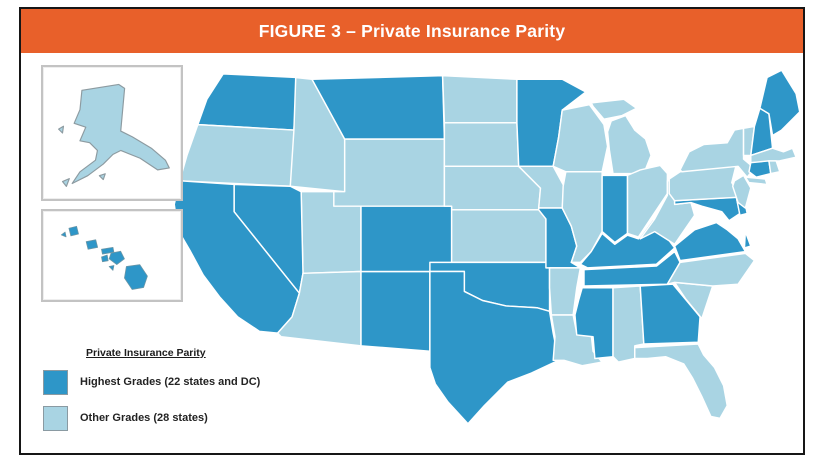 The image size is (827, 469). Describe the element at coordinates (565, 291) in the screenshot. I see `state-ar` at that location.